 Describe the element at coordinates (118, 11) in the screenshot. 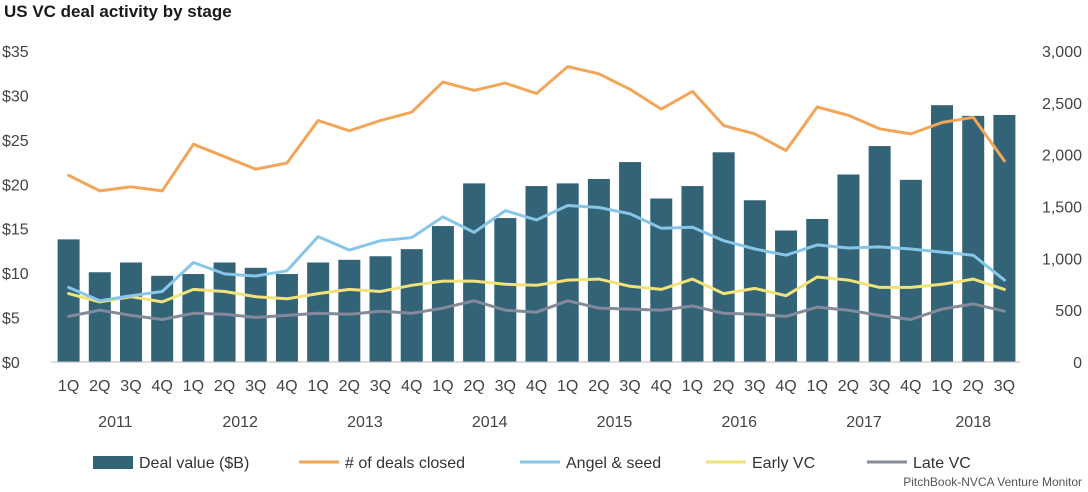

I see `chart-title: US VC deal activity by stage` at that location.